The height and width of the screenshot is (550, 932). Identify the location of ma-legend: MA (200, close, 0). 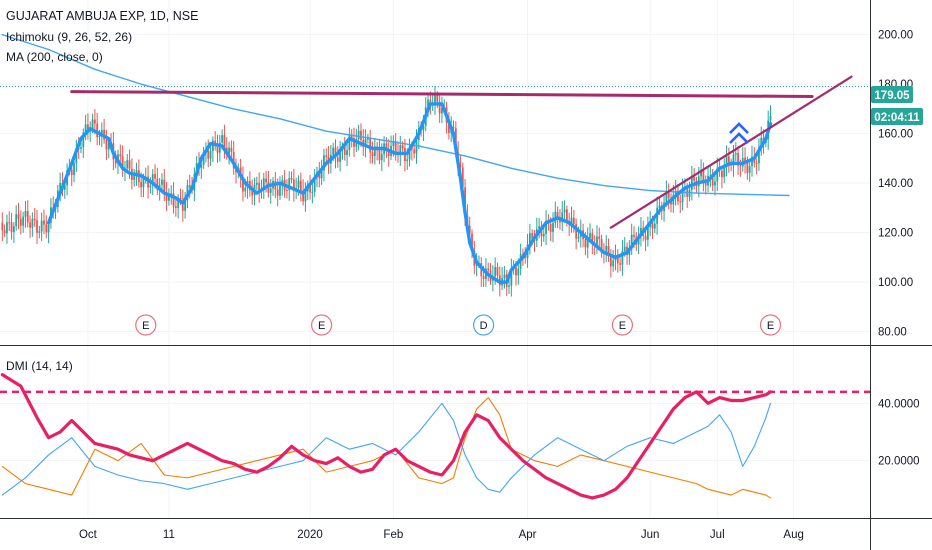
(54, 57).